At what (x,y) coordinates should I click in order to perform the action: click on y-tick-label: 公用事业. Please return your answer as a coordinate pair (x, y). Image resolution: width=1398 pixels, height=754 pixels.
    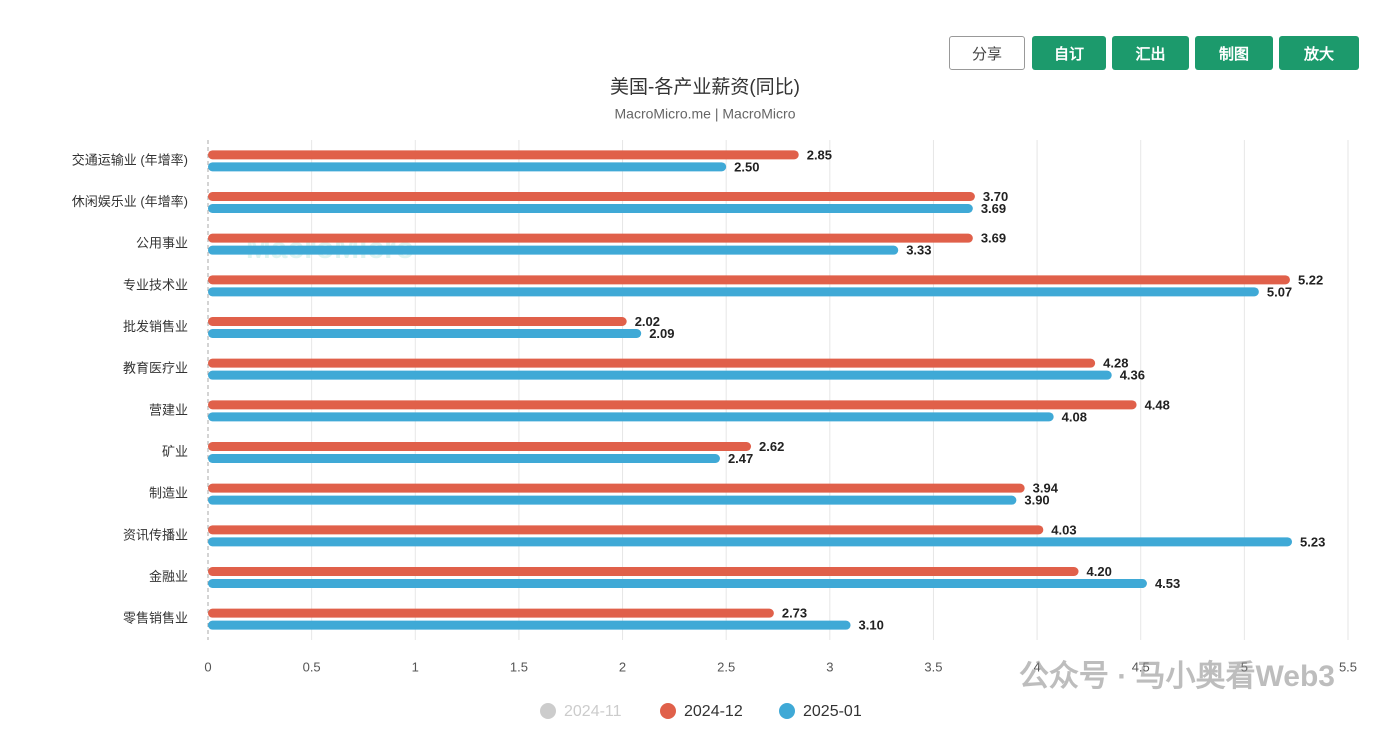
    Looking at the image, I should click on (162, 243).